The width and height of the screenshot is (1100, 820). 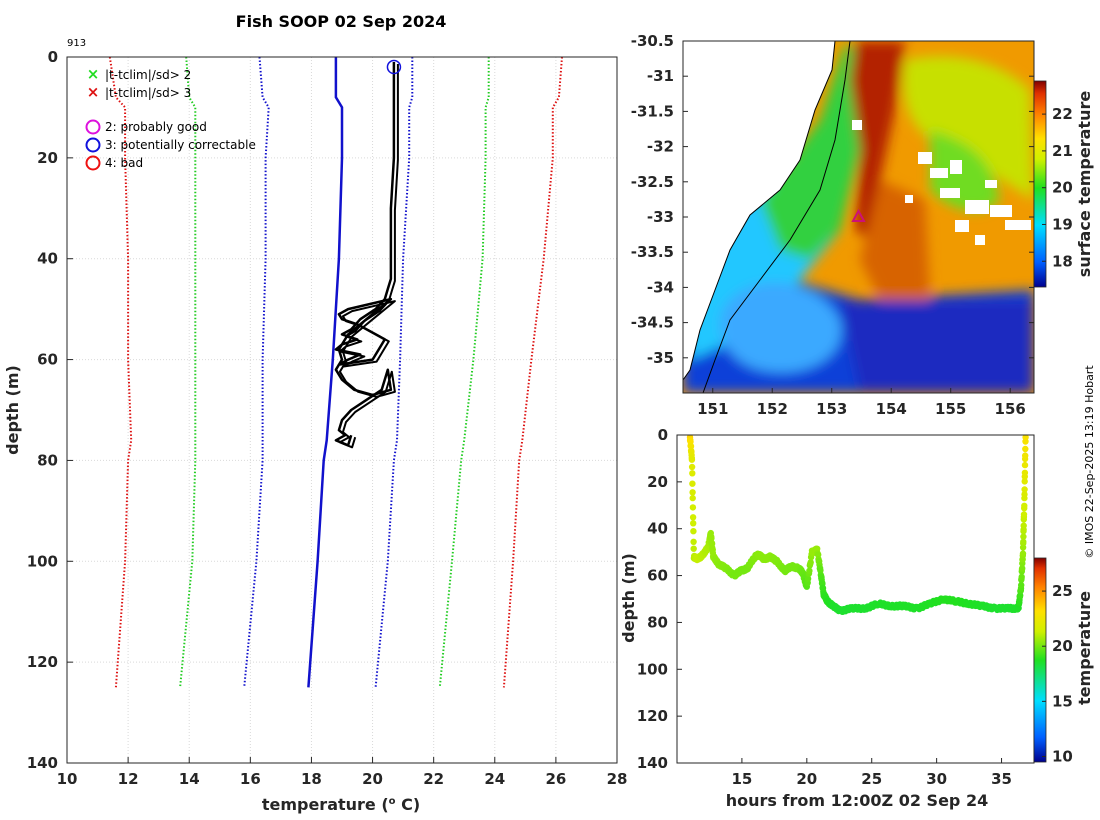 What do you see at coordinates (950, 409) in the screenshot?
I see `map-xtick-label: 155` at bounding box center [950, 409].